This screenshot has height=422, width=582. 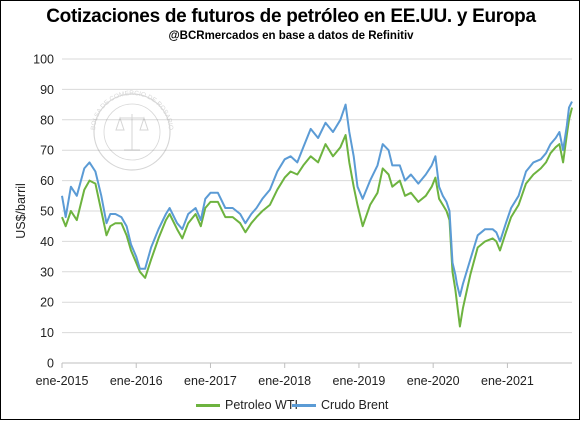 What do you see at coordinates (43, 60) in the screenshot?
I see `y-tick-label: 100` at bounding box center [43, 60].